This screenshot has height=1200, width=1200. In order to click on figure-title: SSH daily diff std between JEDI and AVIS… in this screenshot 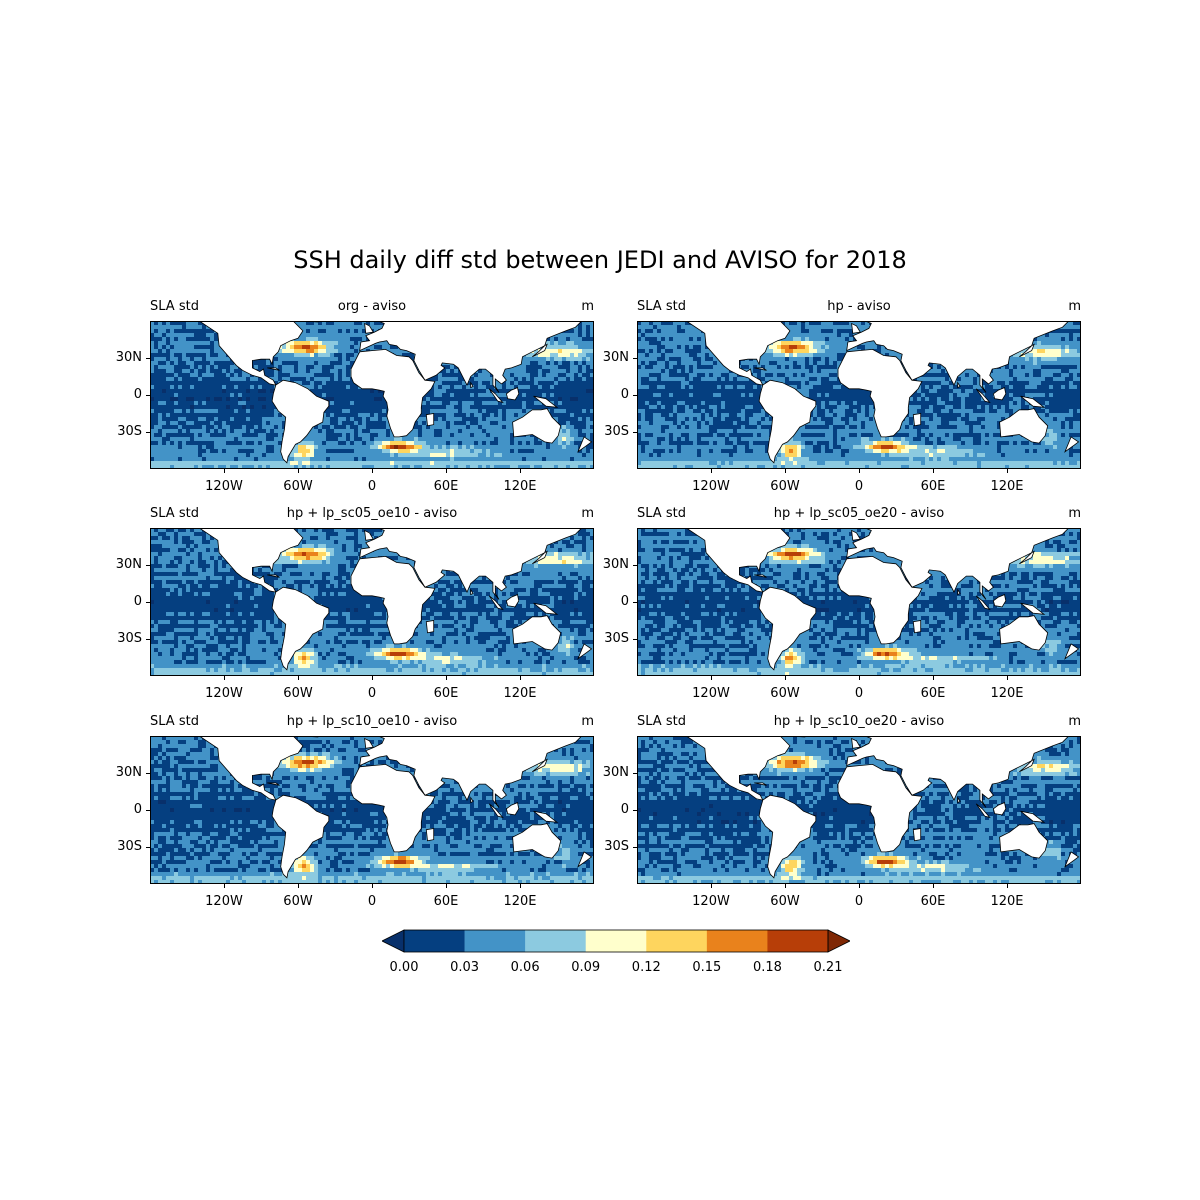, I will do `click(600, 260)`.